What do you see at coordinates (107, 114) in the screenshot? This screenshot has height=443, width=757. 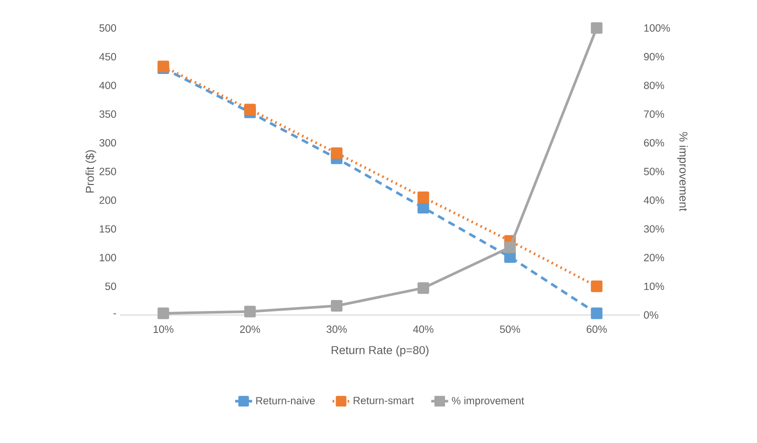 I see `y-tick-label: 350` at bounding box center [107, 114].